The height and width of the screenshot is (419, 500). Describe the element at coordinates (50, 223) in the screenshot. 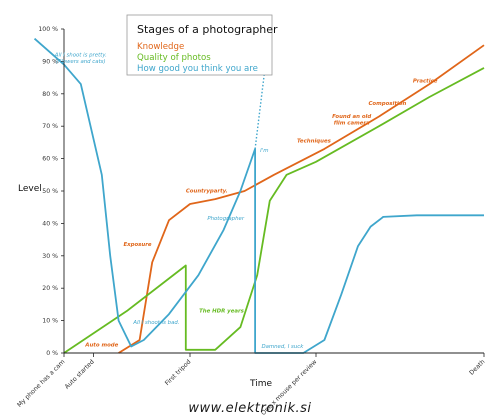

I see `y-tick-label: 40 %` at that location.